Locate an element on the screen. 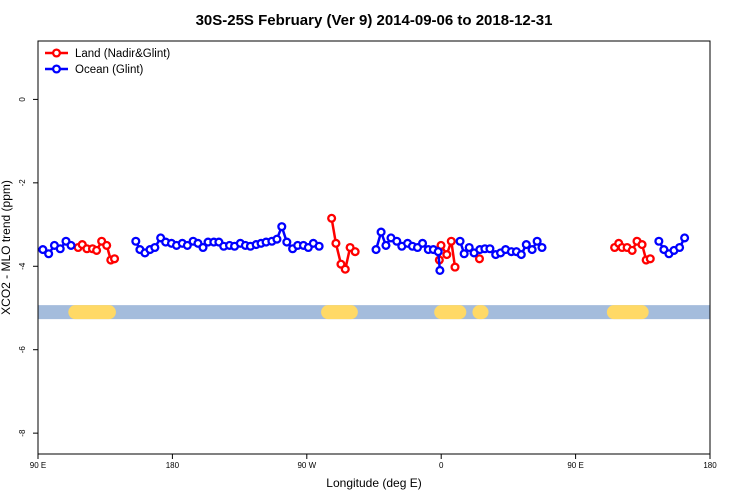 This screenshot has width=750, height=500. y-tick-label: -4 is located at coordinates (22, 266).